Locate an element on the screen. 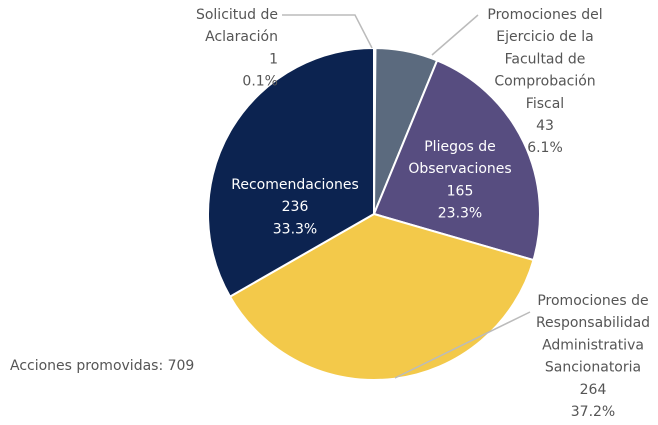 The width and height of the screenshot is (658, 425). value-label: 1 is located at coordinates (273, 59).